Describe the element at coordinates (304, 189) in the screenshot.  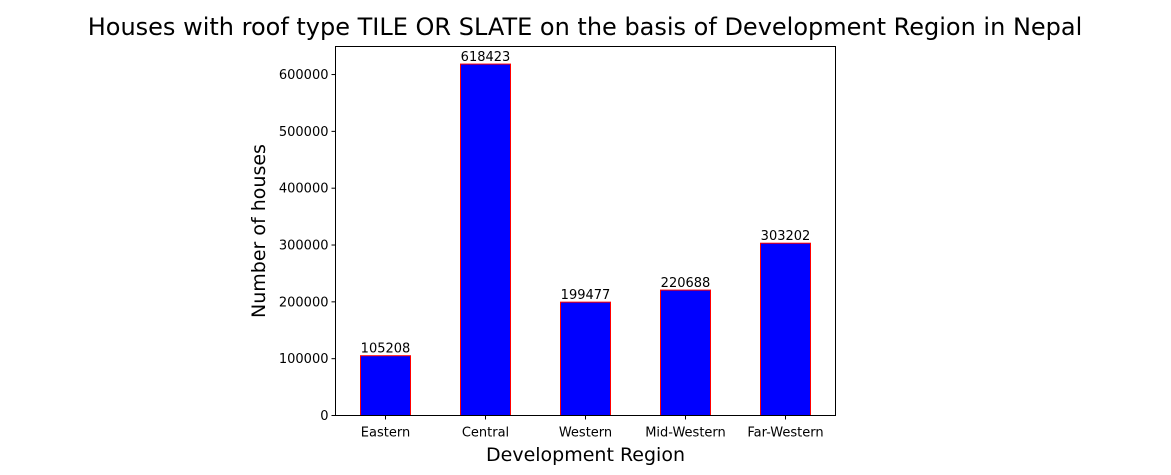
I see `y-tick-label: 400000` at that location.